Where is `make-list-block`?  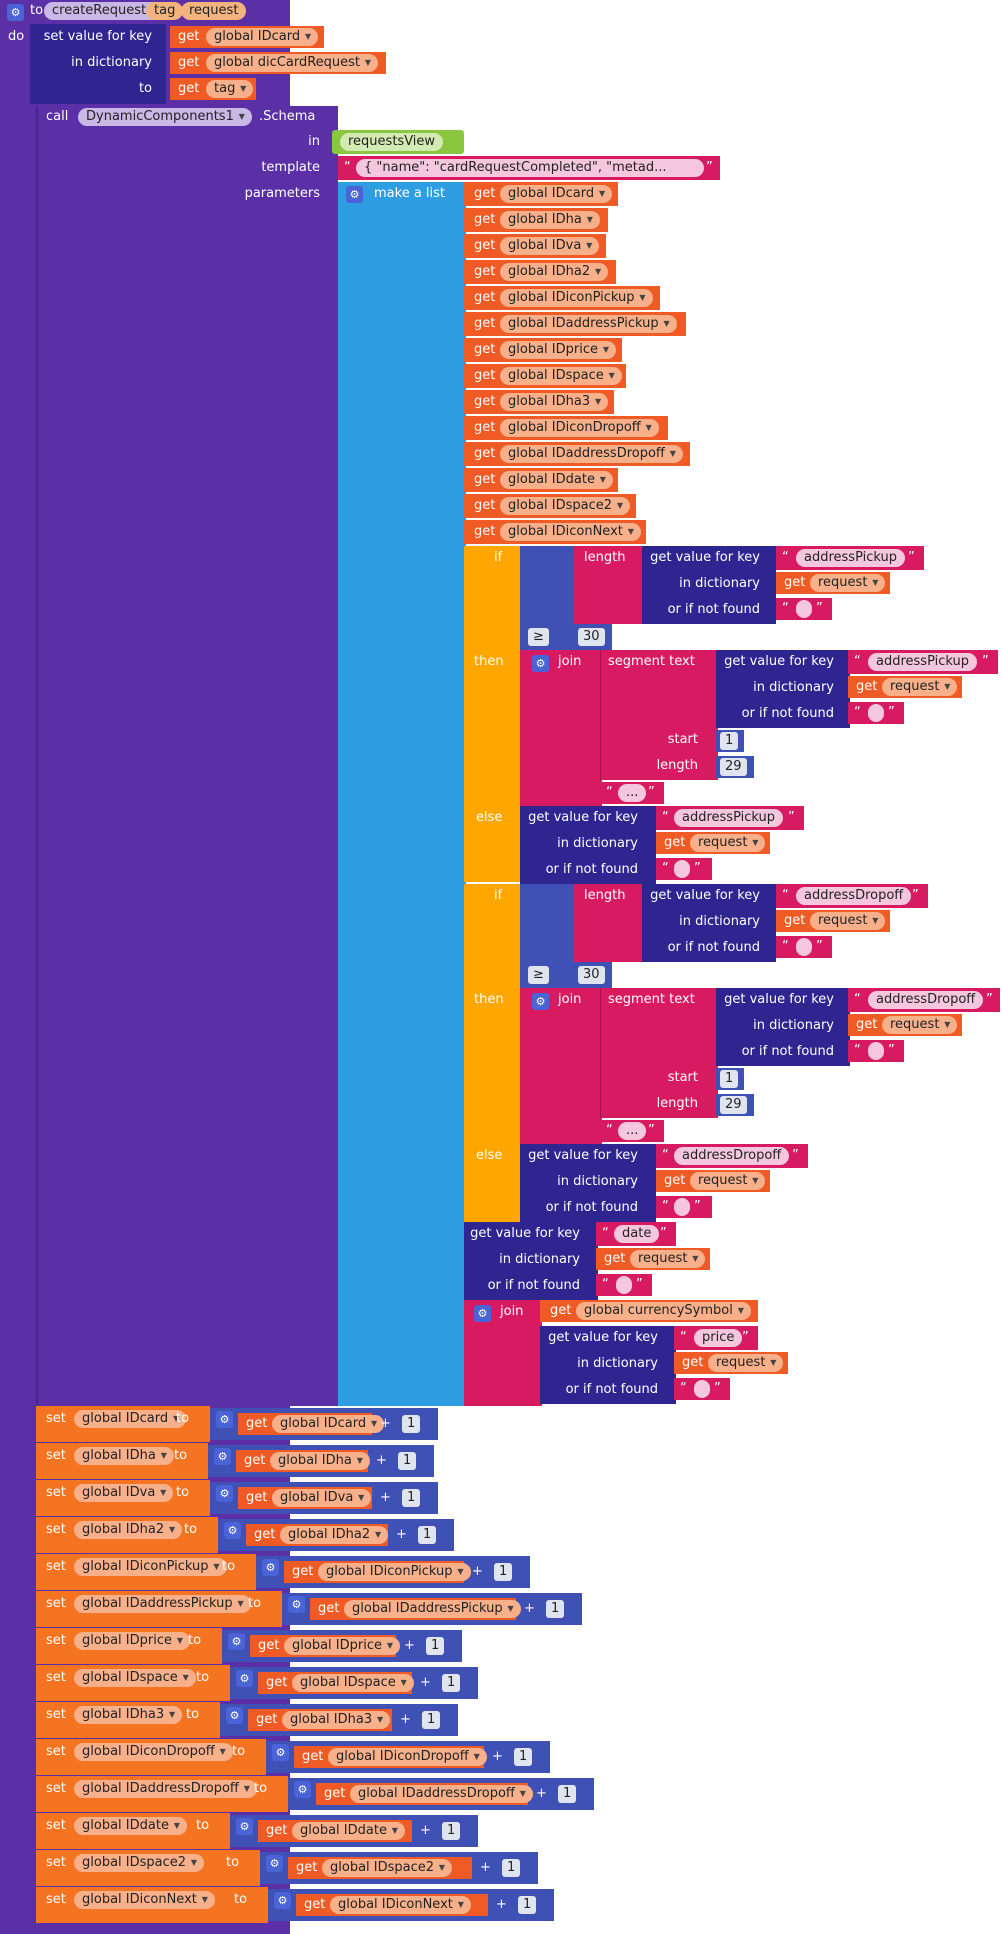
make-list-block is located at coordinates (402, 794).